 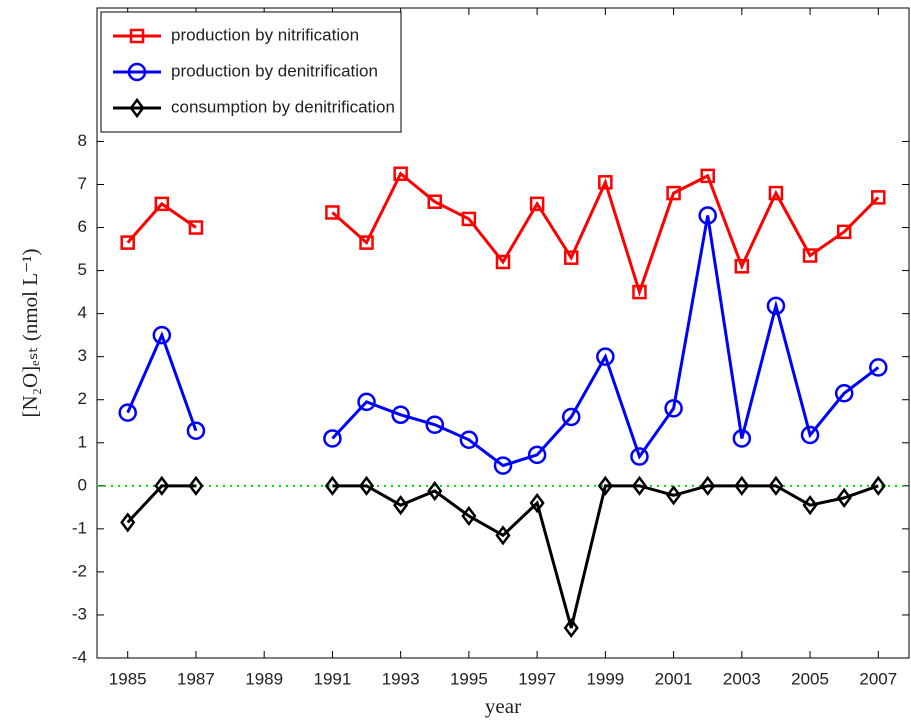 I want to click on x-tick-label: 2003, so click(x=742, y=678).